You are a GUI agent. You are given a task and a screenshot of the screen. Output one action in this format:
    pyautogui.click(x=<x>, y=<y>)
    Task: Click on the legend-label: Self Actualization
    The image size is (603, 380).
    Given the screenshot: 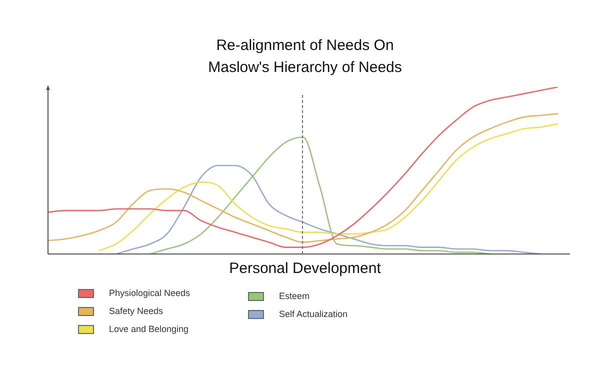 What is the action you would take?
    pyautogui.click(x=313, y=314)
    